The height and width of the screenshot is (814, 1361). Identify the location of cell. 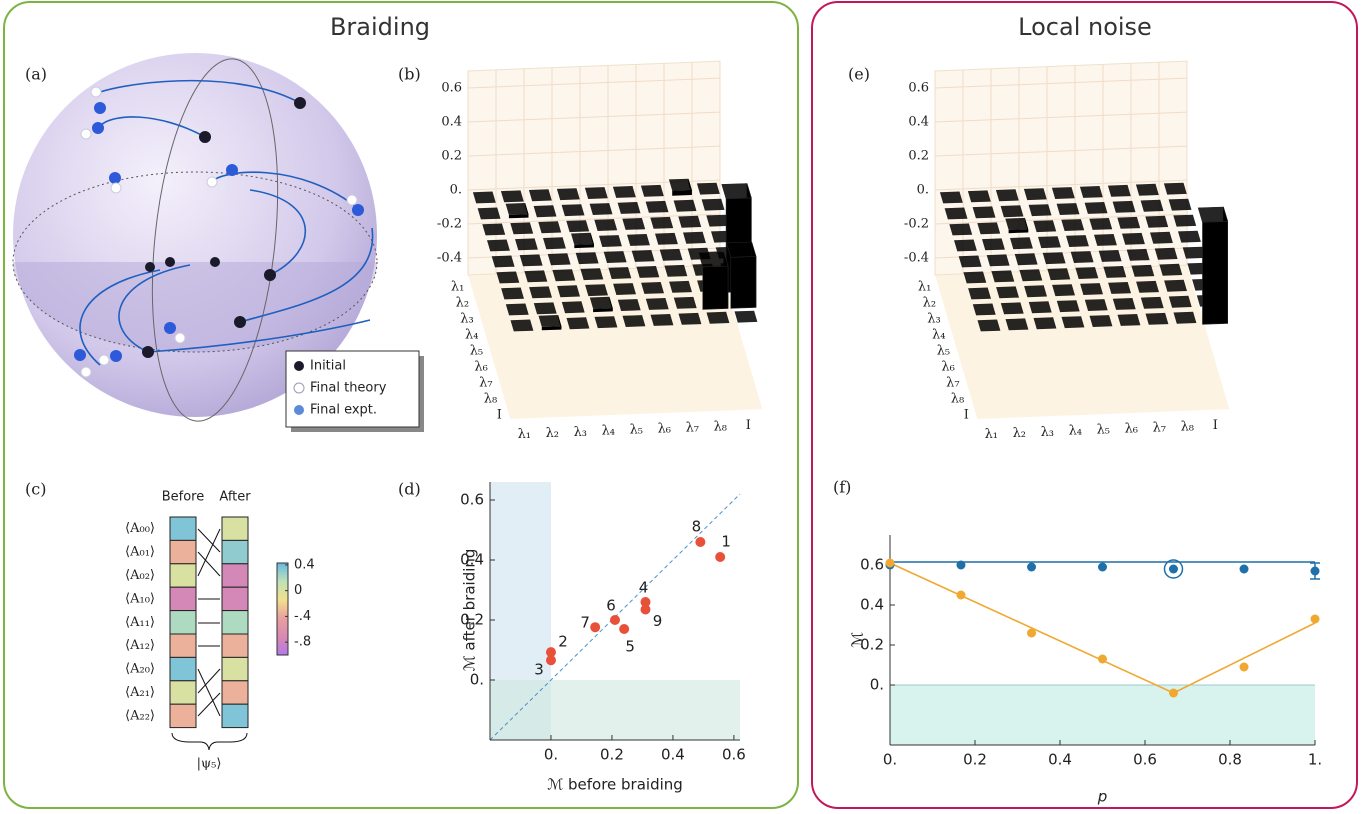
(183, 552).